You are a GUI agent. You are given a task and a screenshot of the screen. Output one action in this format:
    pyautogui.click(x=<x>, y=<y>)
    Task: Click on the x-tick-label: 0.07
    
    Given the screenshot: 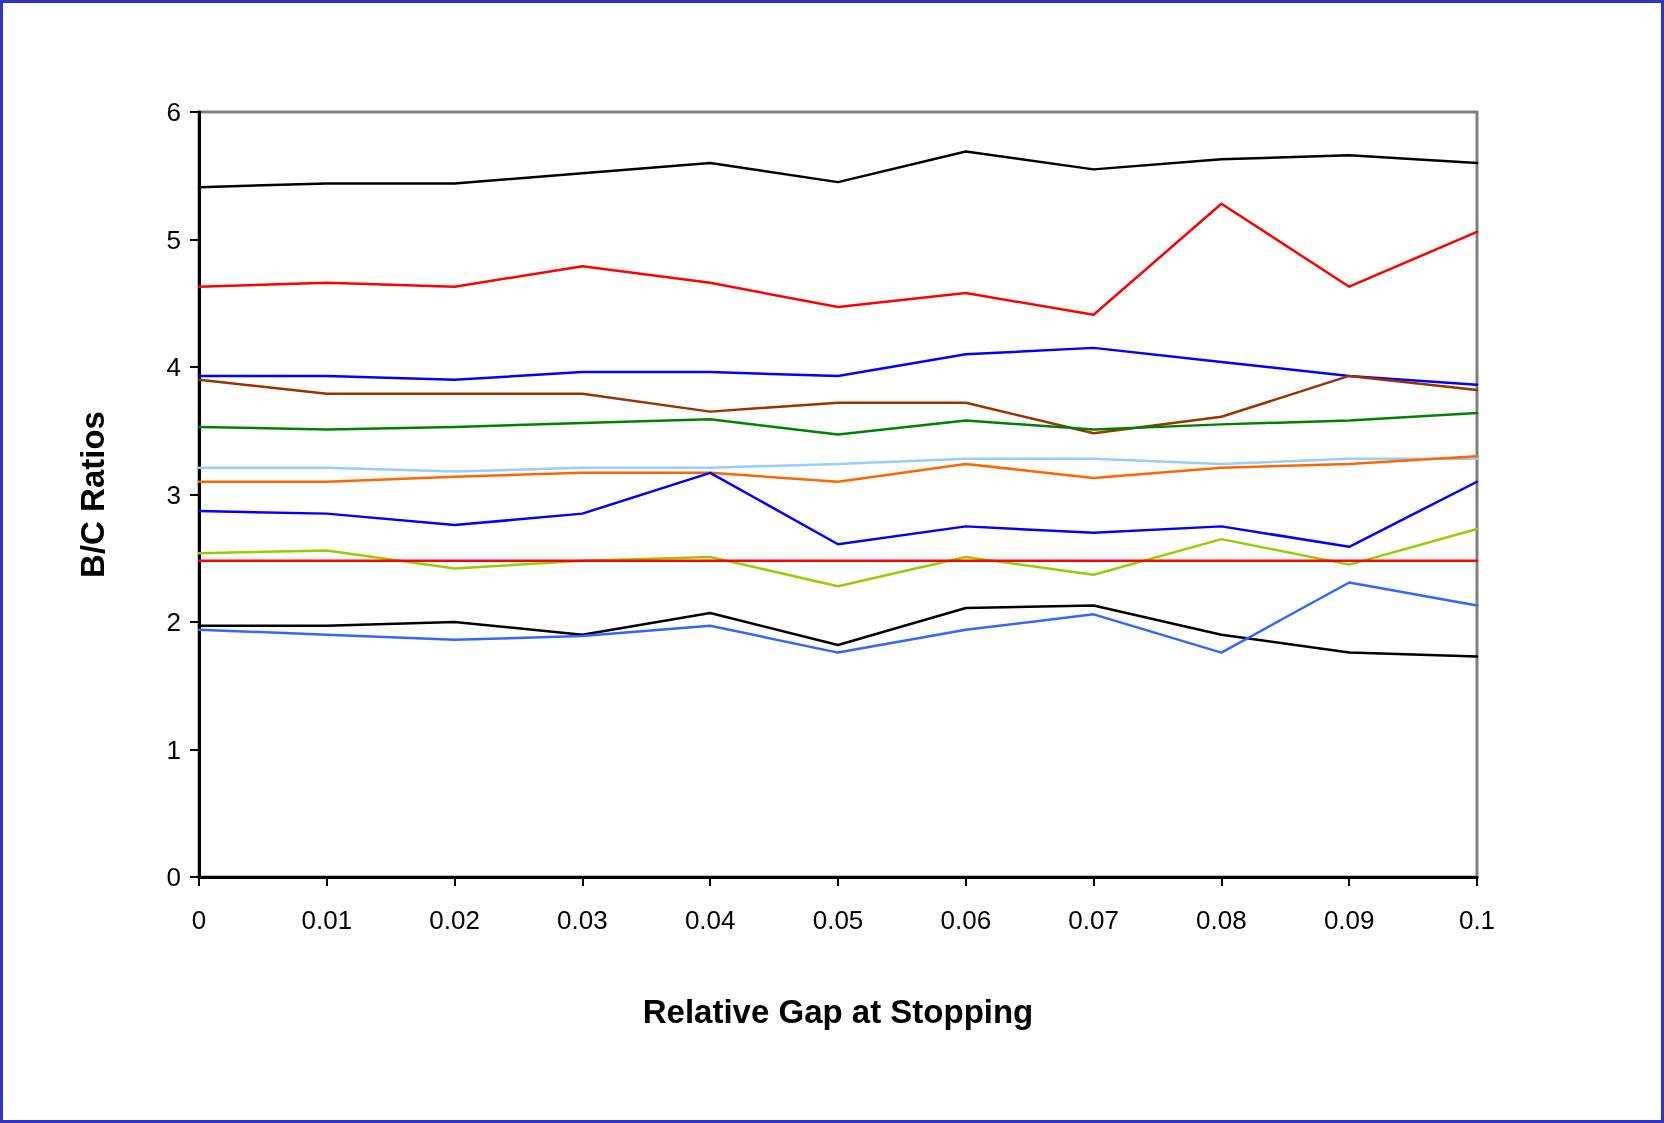 What is the action you would take?
    pyautogui.click(x=1093, y=920)
    